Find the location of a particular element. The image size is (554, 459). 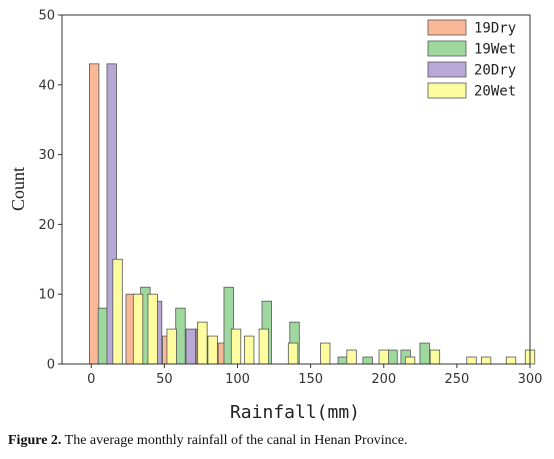

legend-swatch-20dry is located at coordinates (447, 69).